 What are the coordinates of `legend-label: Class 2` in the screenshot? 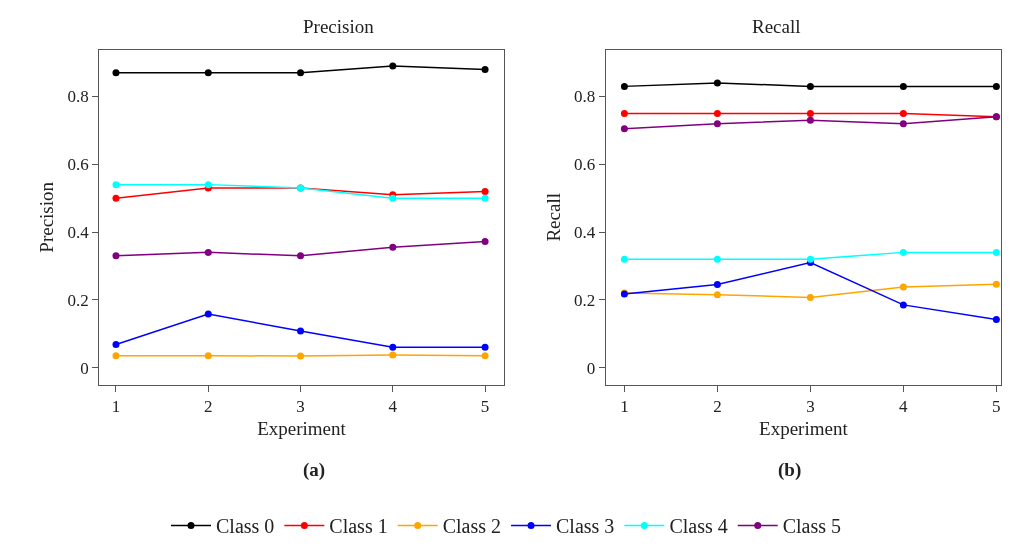 It's located at (472, 526).